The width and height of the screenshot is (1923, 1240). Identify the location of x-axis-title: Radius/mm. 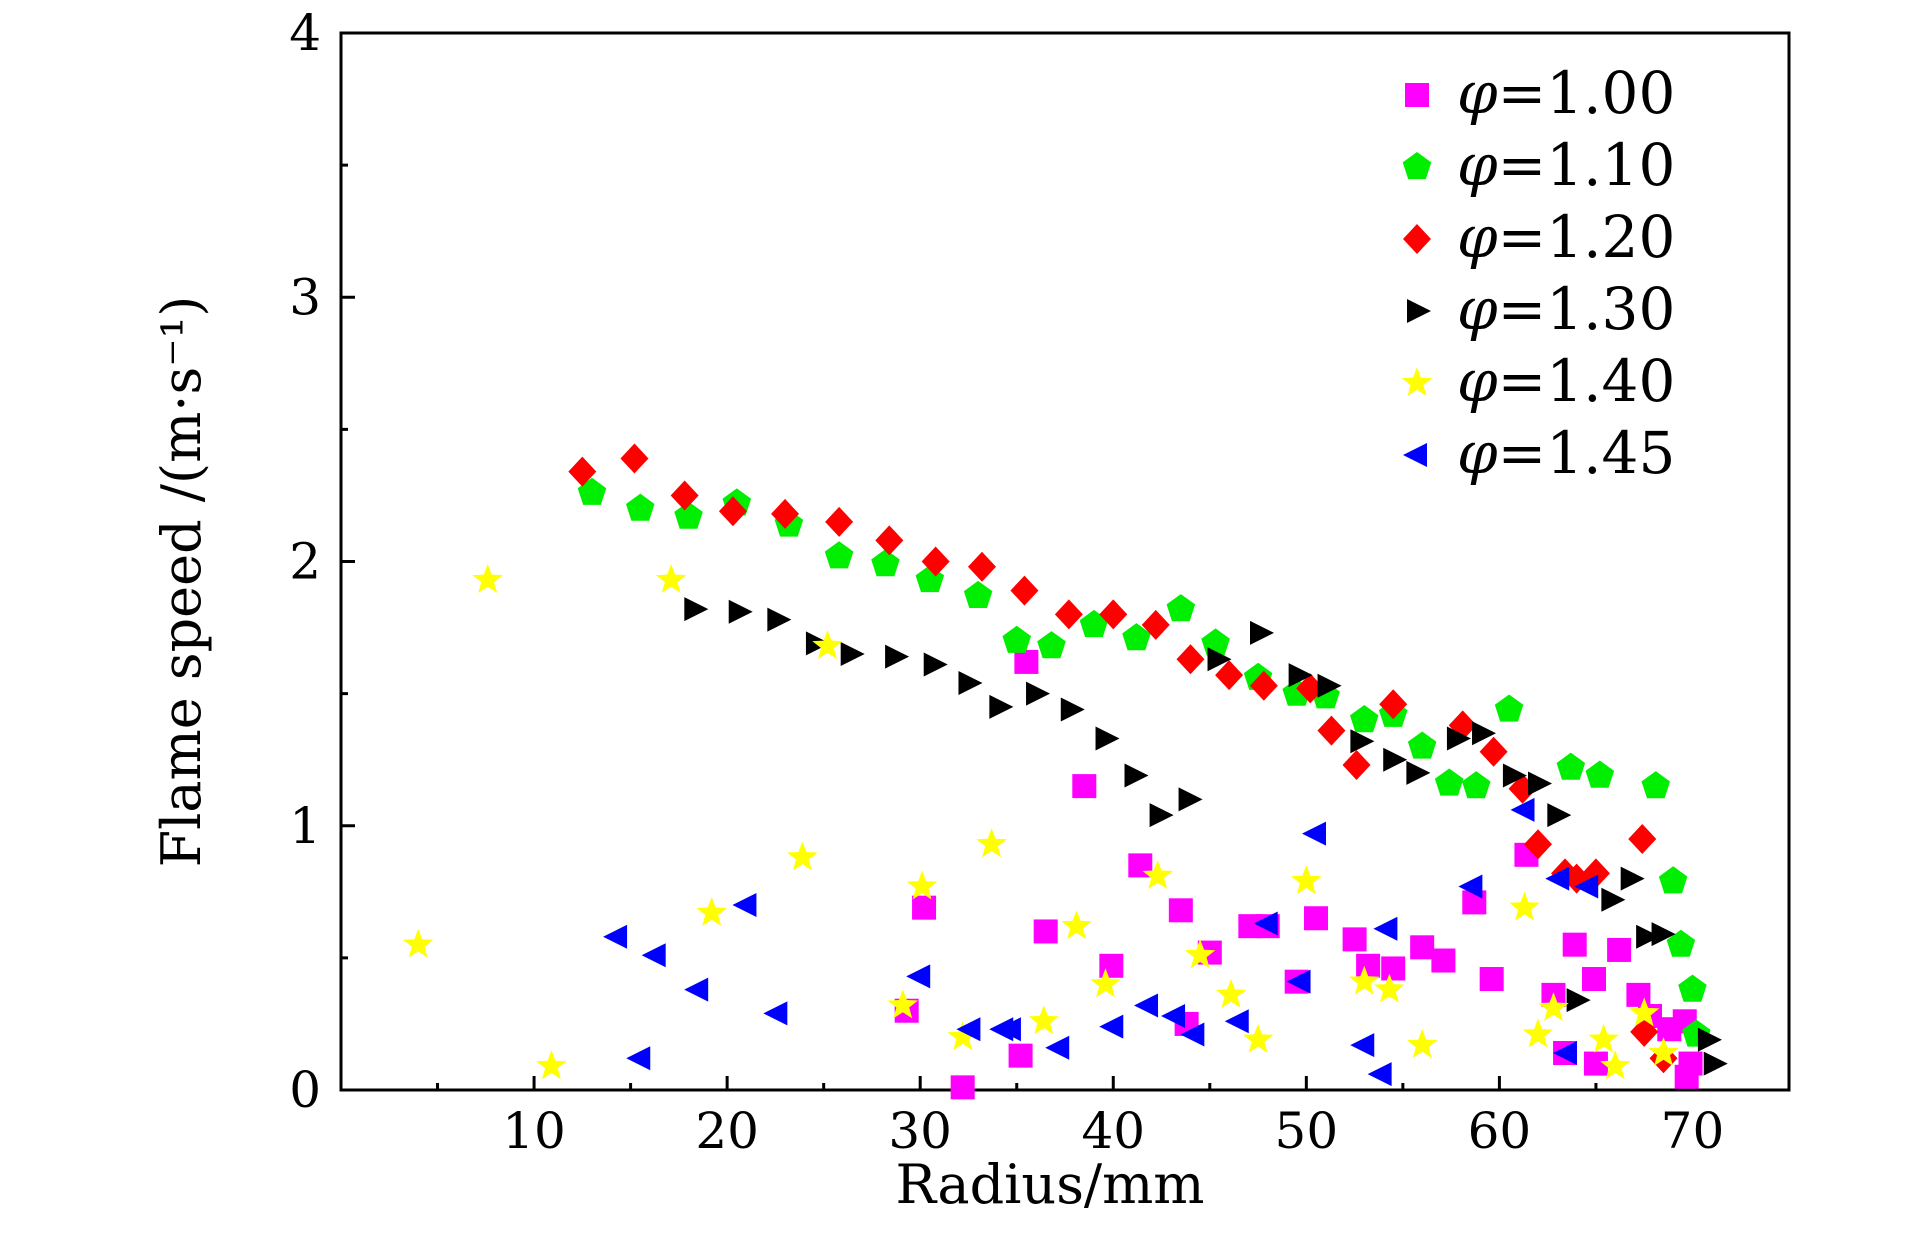
(1049, 1184).